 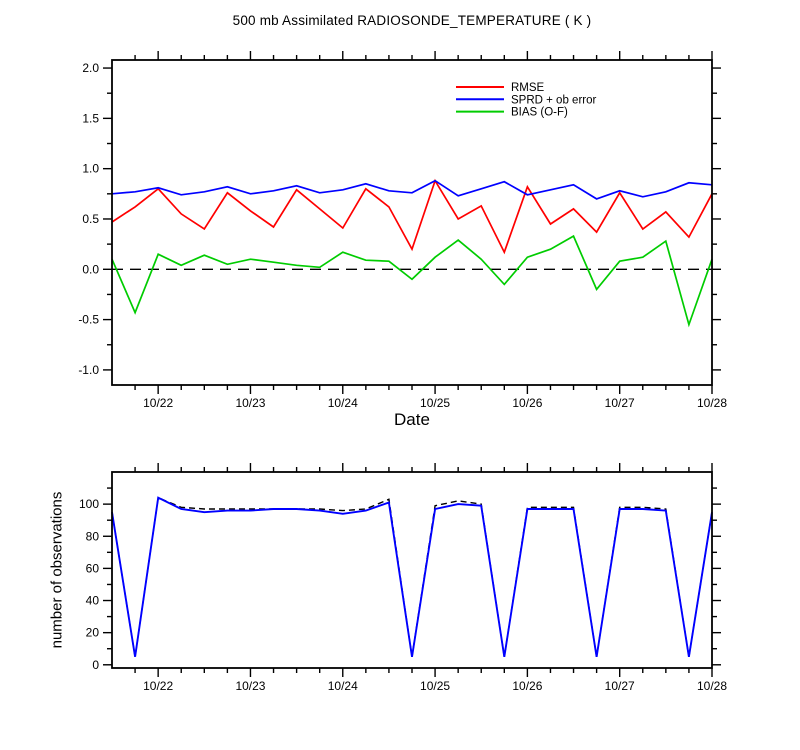 What do you see at coordinates (527, 403) in the screenshot?
I see `top-chart-xtick-label: 10/26` at bounding box center [527, 403].